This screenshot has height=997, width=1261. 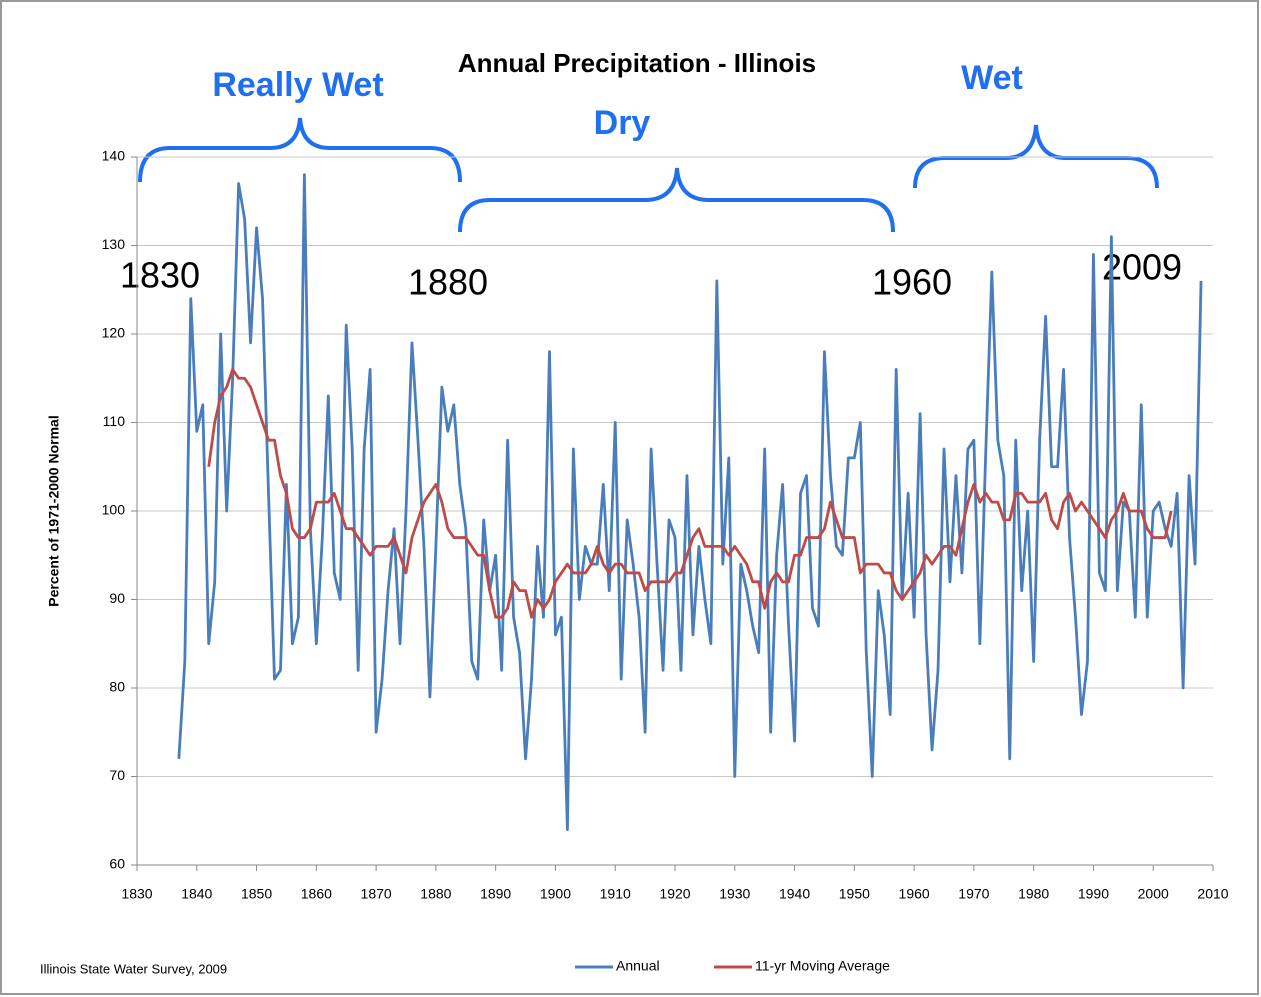 What do you see at coordinates (914, 894) in the screenshot?
I see `x-tick-label: 1960` at bounding box center [914, 894].